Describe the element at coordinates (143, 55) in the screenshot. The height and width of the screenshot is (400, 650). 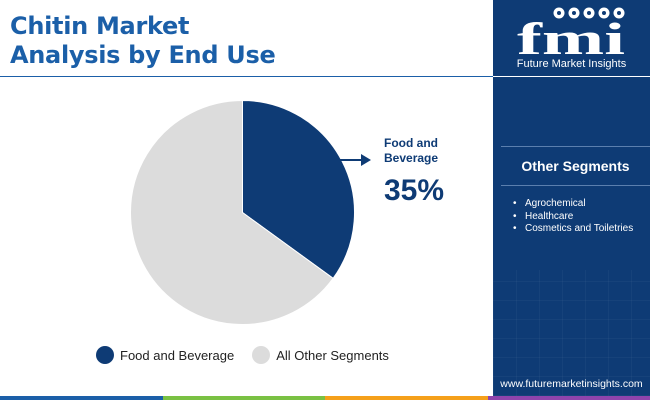
I see `page-title-line-2: Analysis by End Use` at that location.